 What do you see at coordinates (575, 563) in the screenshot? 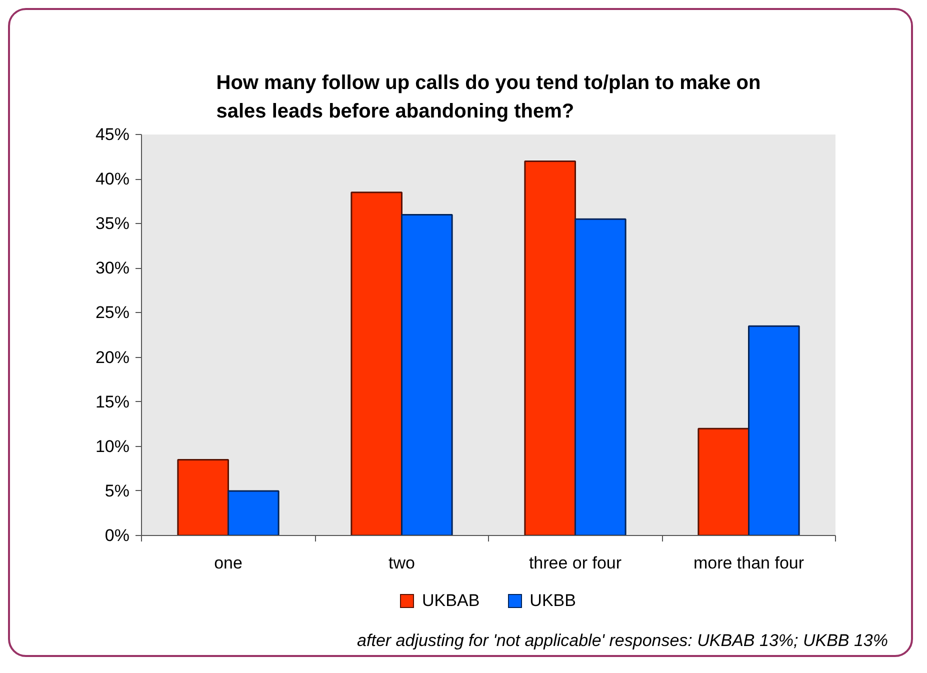
I see `x-tick-label: three or four` at bounding box center [575, 563].